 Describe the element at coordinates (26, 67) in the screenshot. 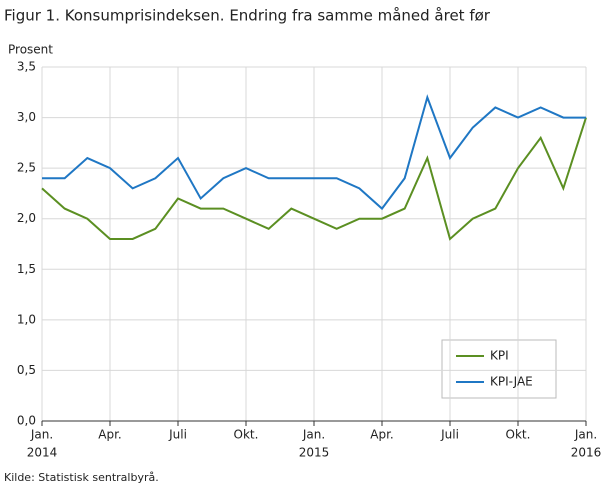

I see `y-tick-label: 3,5` at that location.